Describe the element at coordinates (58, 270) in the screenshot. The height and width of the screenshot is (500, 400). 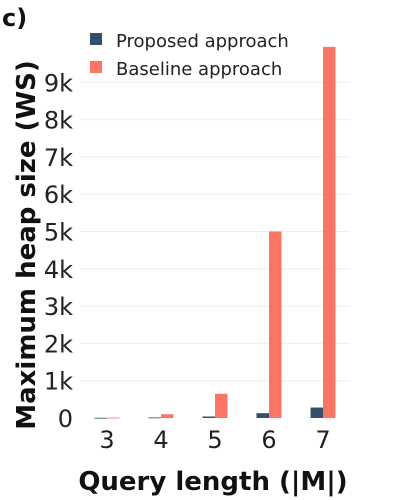
I see `y-tick-label: 4k` at that location.